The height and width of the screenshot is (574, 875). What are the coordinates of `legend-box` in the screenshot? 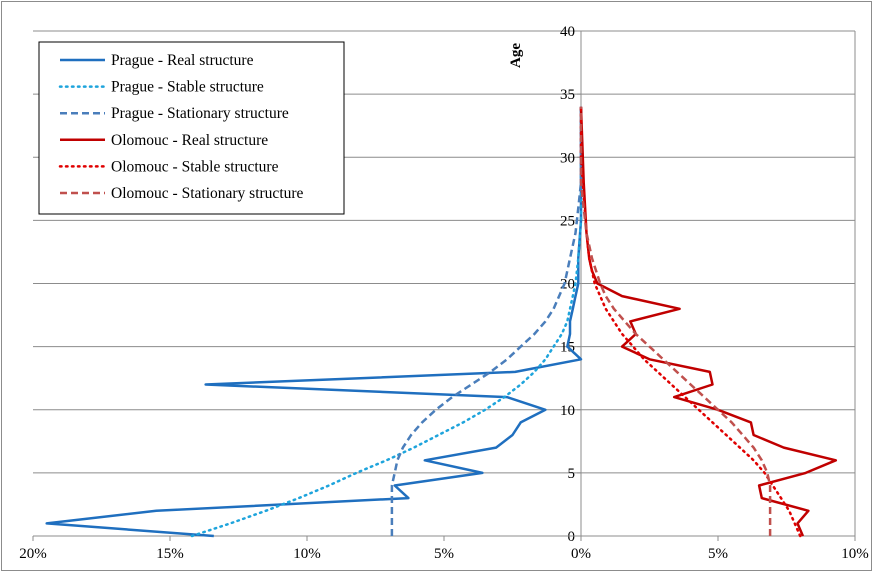 It's located at (191, 128).